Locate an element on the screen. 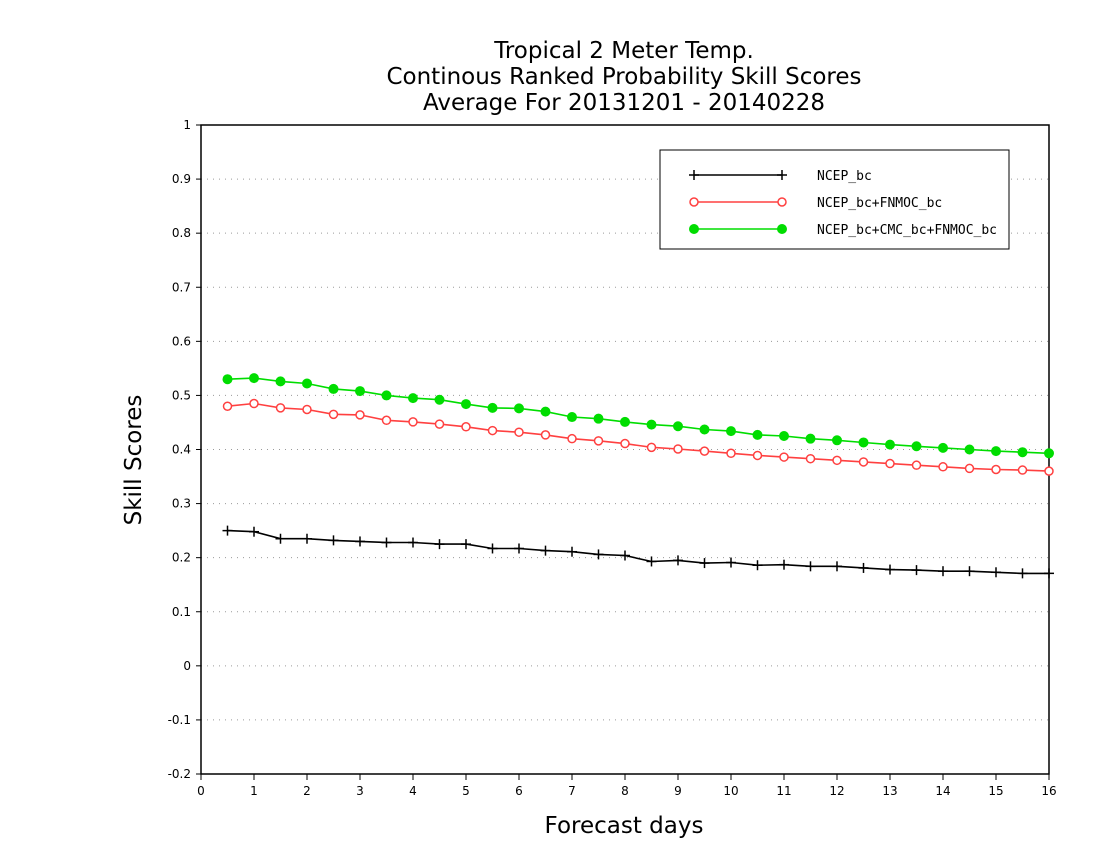 The width and height of the screenshot is (1100, 850). legend-entry: NCEP_bc+CMC_bc+FNMOC_bc is located at coordinates (843, 230).